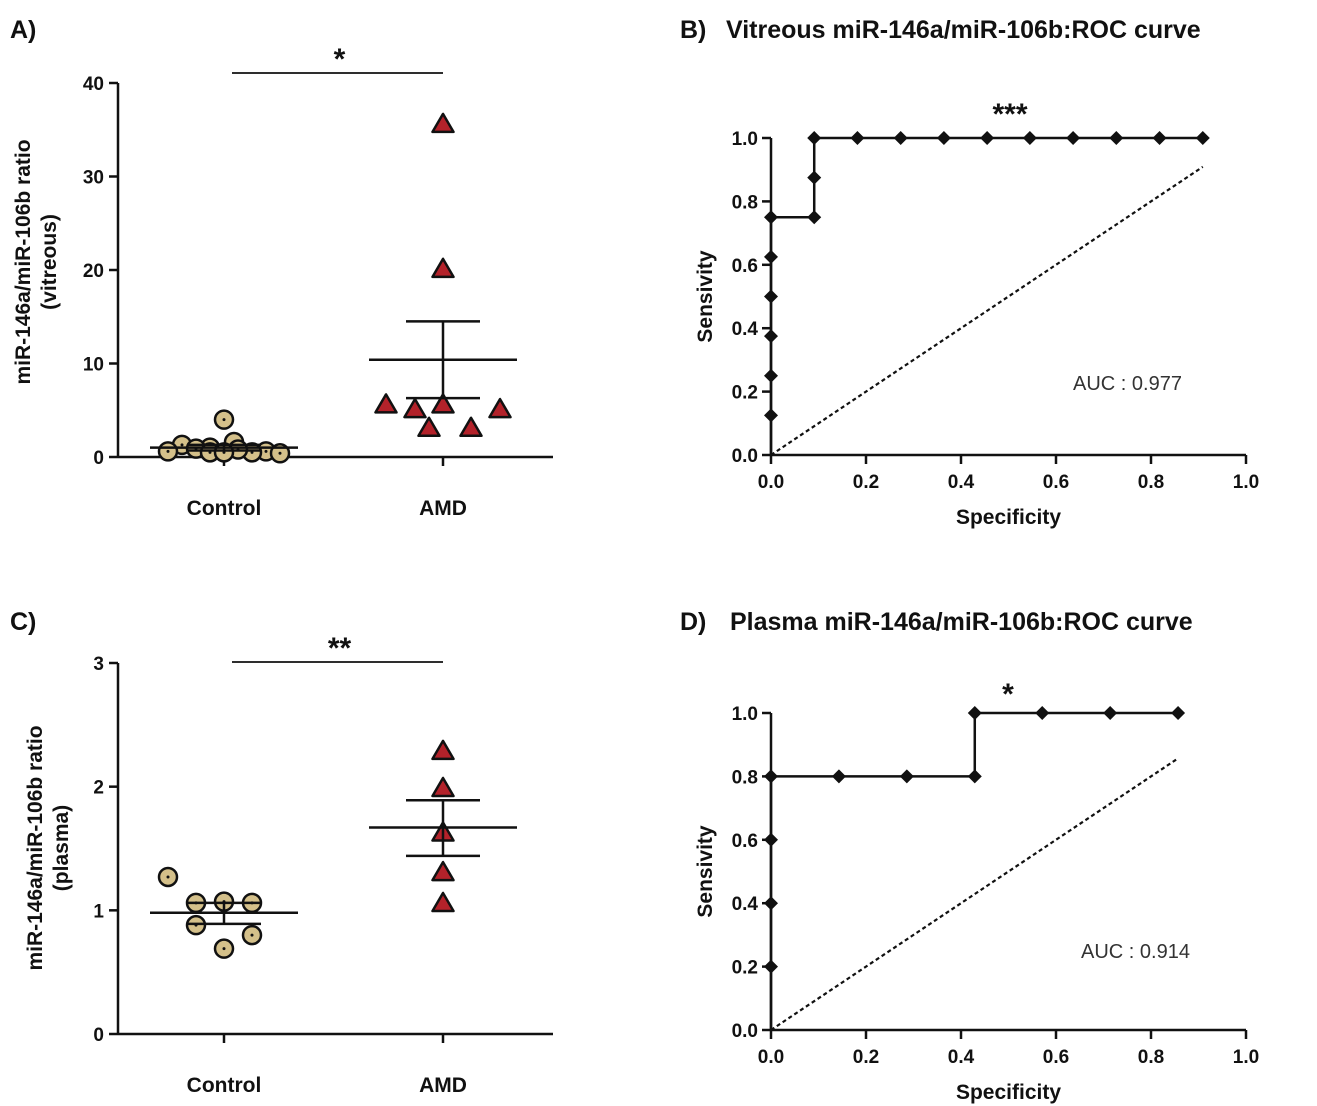 The image size is (1317, 1106). What do you see at coordinates (974, 870) in the screenshot?
I see `roc-curve-line` at bounding box center [974, 870].